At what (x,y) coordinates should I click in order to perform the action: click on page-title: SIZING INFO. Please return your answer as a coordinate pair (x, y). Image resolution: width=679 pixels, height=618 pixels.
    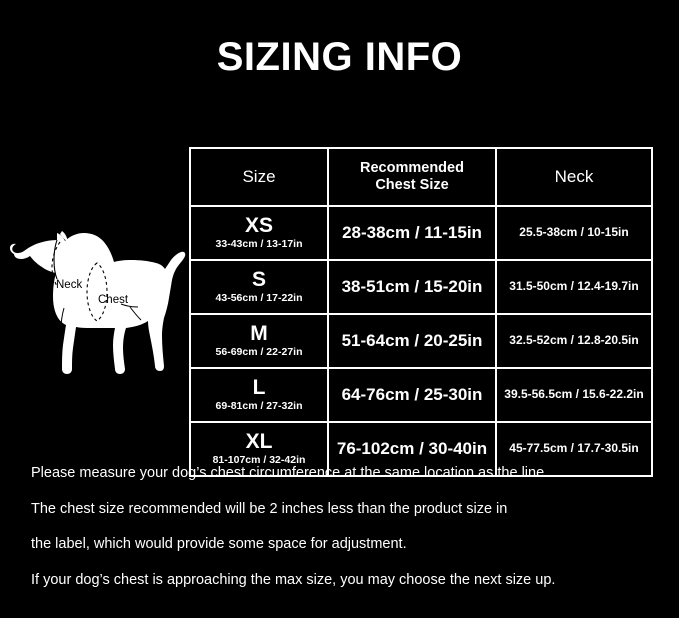
    Looking at the image, I should click on (339, 57).